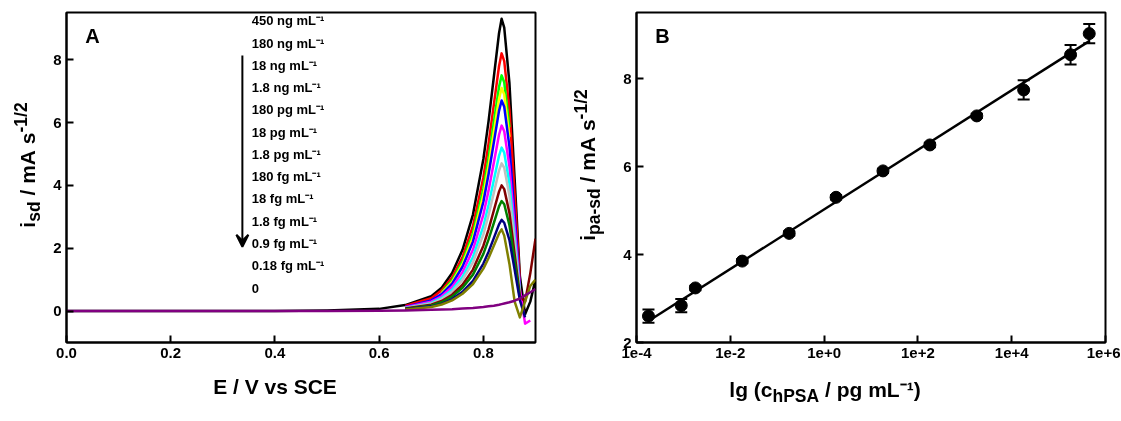 Image resolution: width=1121 pixels, height=421 pixels. What do you see at coordinates (918, 352) in the screenshot?
I see `x-tick-label: 1e+2` at bounding box center [918, 352].